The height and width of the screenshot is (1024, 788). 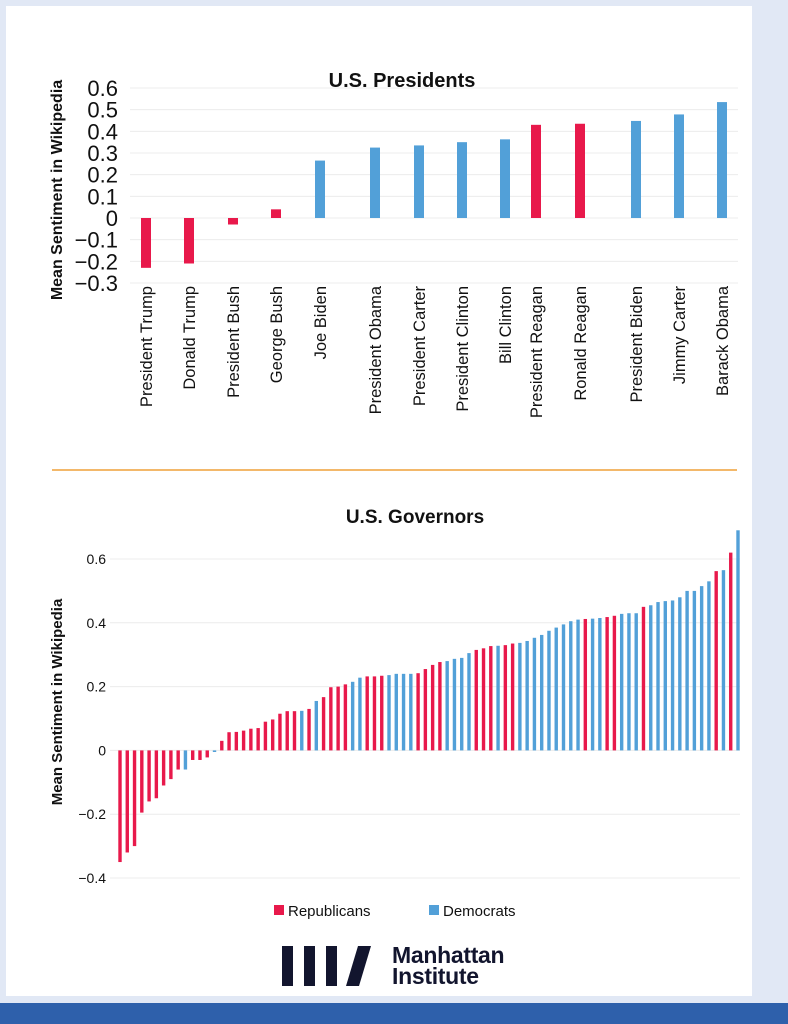 I want to click on logo-line-1: Manhattan, so click(x=448, y=955).